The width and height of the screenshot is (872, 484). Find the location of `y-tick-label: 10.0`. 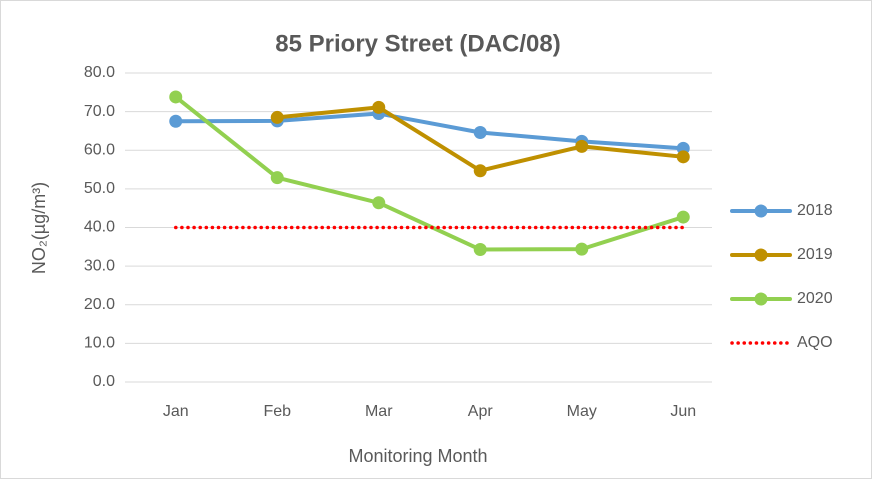

y-tick-label: 10.0 is located at coordinates (99, 343).